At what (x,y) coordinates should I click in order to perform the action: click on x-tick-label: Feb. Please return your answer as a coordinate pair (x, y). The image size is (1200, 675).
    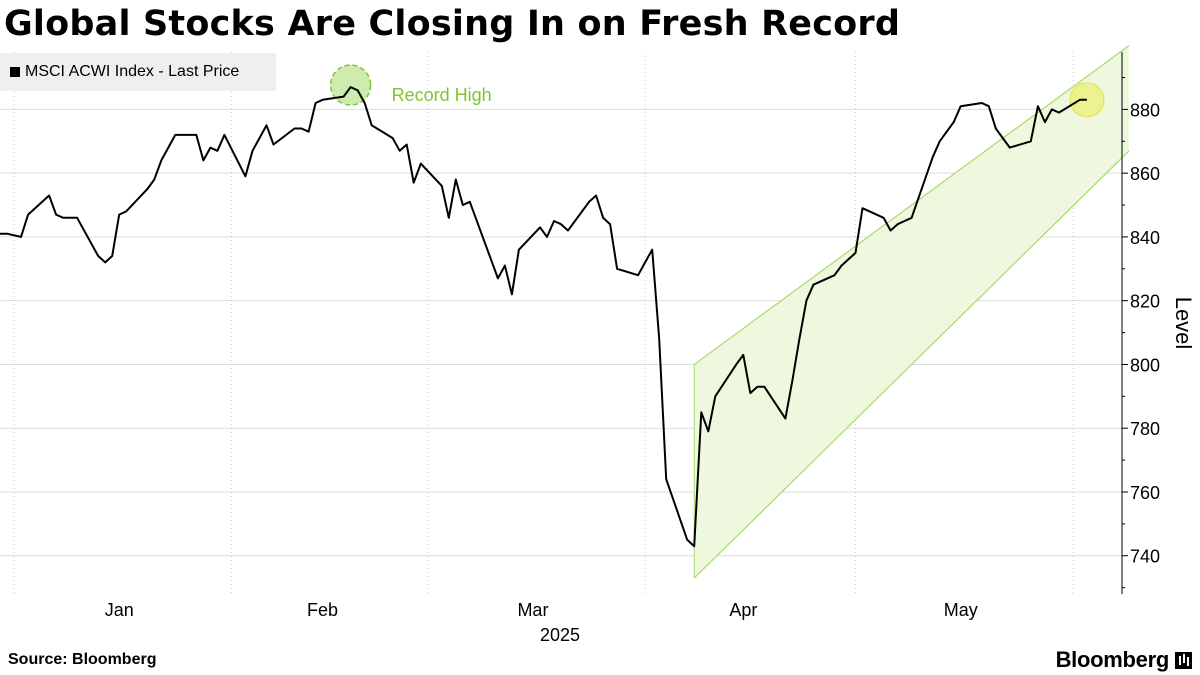
    Looking at the image, I should click on (322, 610).